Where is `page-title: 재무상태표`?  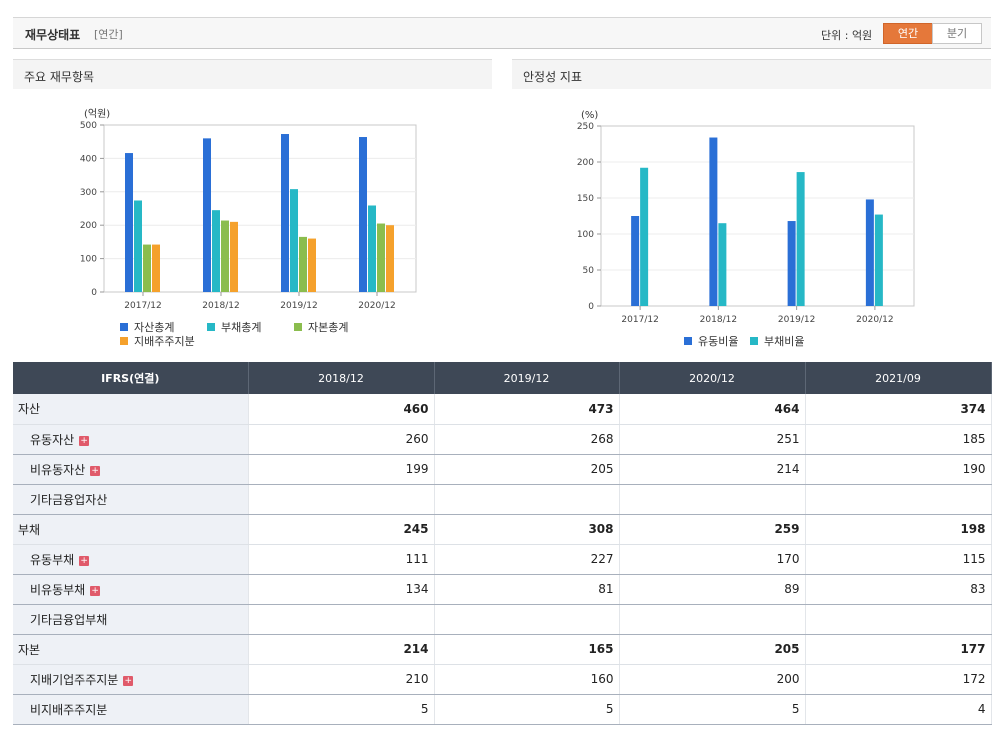 page-title: 재무상태표 is located at coordinates (53, 35).